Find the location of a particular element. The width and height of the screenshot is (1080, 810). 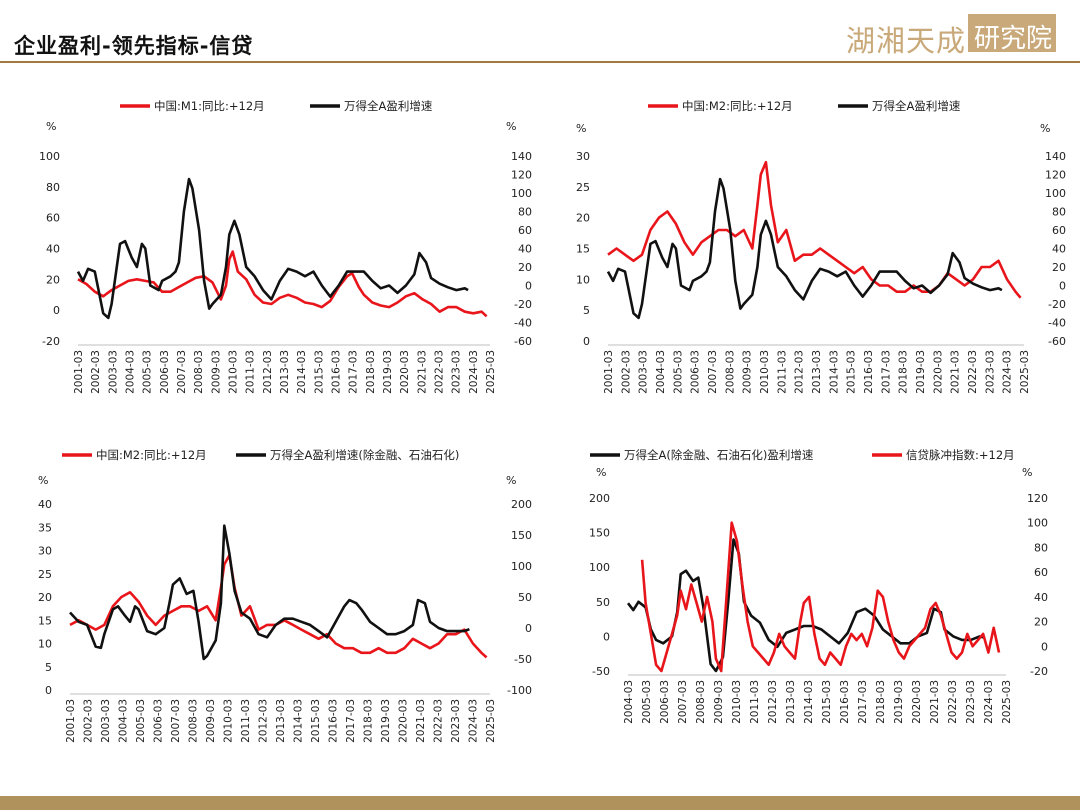

left-axis-tick: 60 is located at coordinates (53, 218).